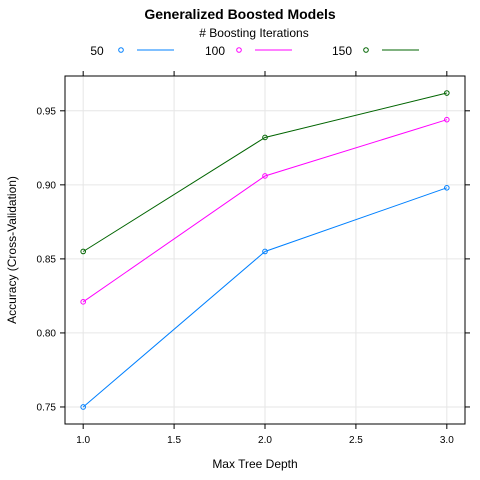 Image resolution: width=480 pixels, height=480 pixels. What do you see at coordinates (47, 407) in the screenshot?
I see `y-tick-label: 0.75` at bounding box center [47, 407].